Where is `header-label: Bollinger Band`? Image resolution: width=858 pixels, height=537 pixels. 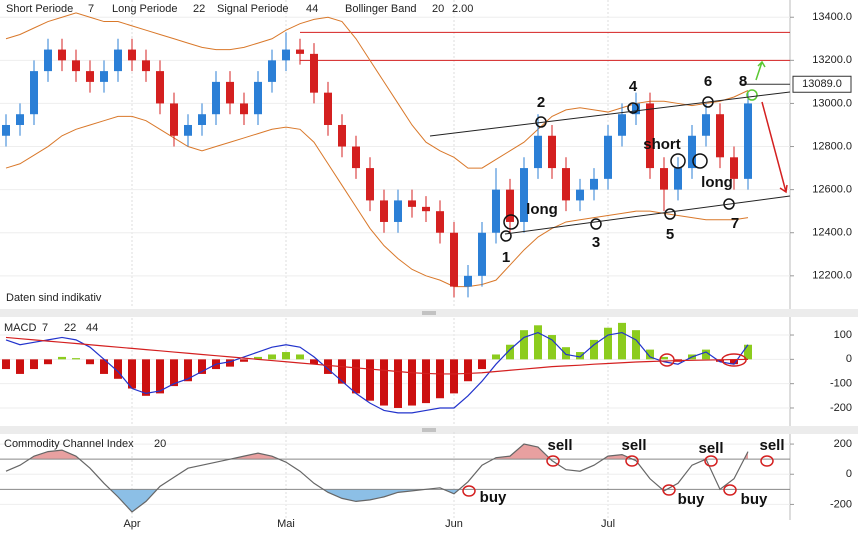 header-label: Bollinger Band is located at coordinates (381, 9).